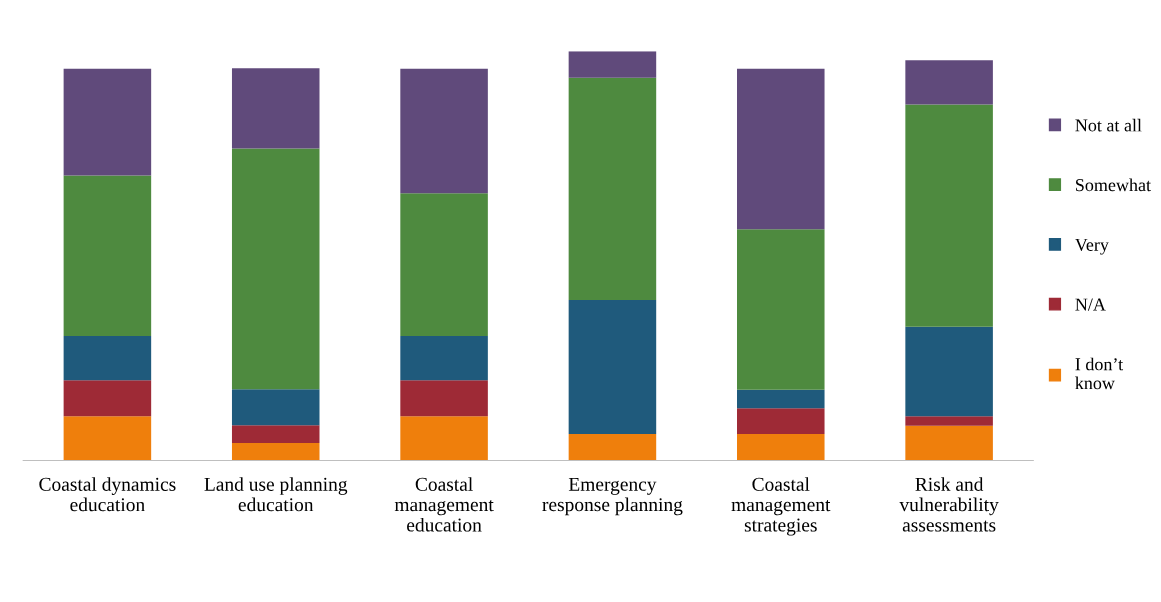  What do you see at coordinates (444, 504) in the screenshot?
I see `x-tick-label: Coastal management education` at bounding box center [444, 504].